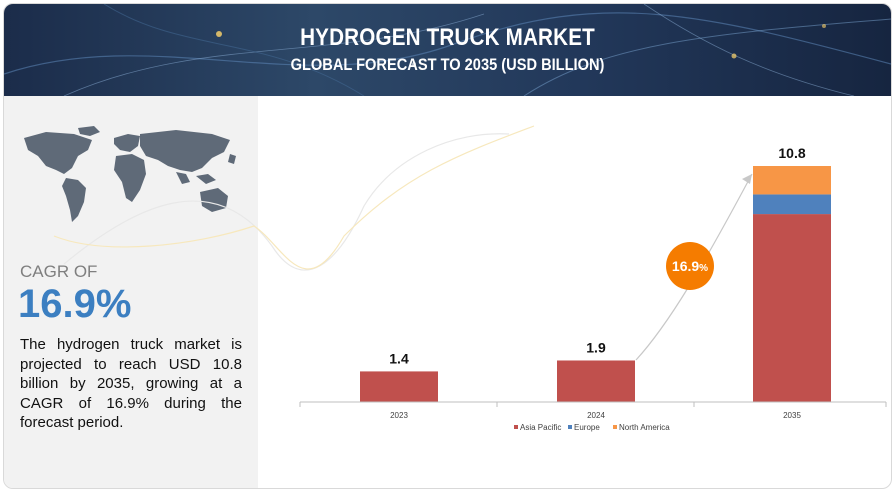 The image size is (895, 492). Describe the element at coordinates (747, 179) in the screenshot. I see `cagr-arrow-head` at that location.